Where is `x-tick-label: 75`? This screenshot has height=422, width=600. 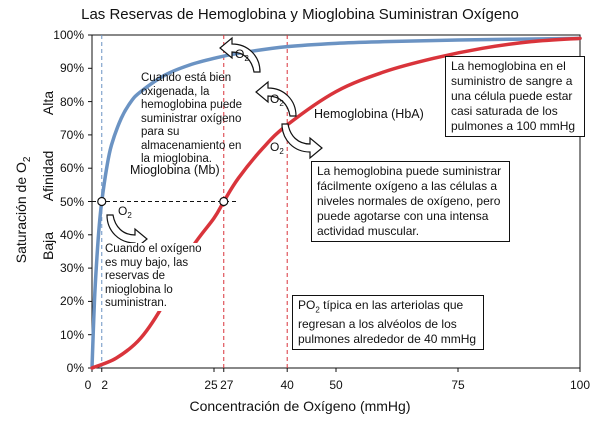 x-tick-label: 75 is located at coordinates (458, 385).